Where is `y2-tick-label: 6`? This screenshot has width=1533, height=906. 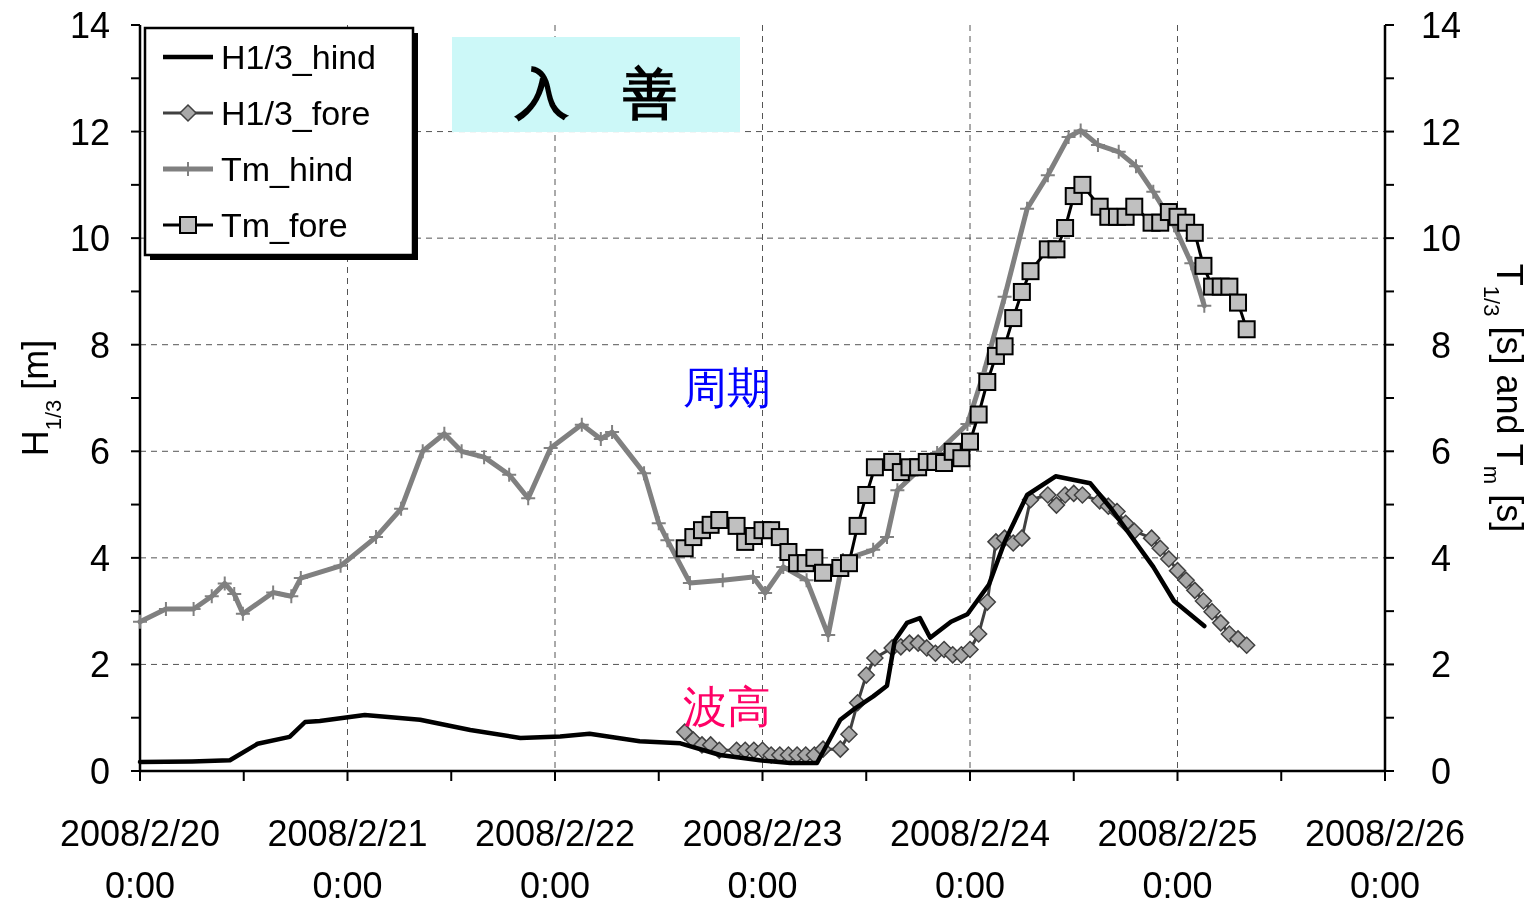
y2-tick-label: 6 is located at coordinates (1441, 452).